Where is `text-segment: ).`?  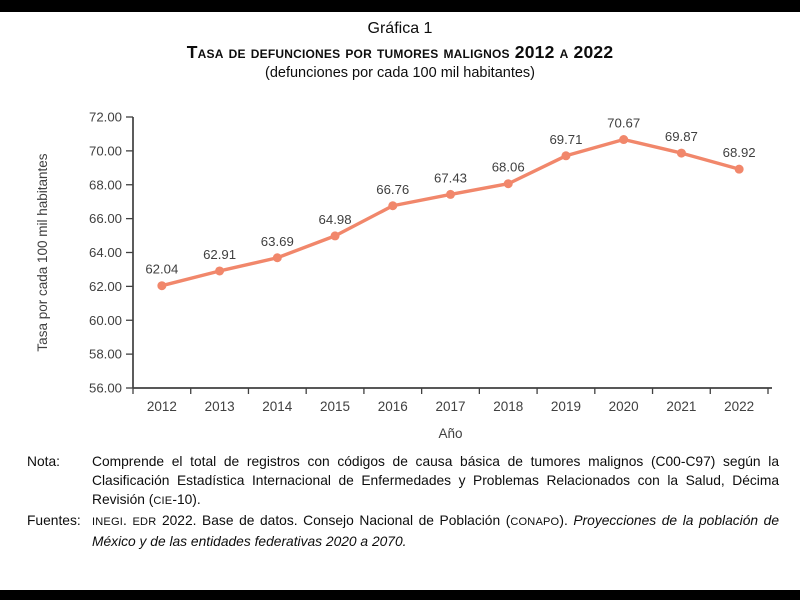
text-segment: ). is located at coordinates (566, 520).